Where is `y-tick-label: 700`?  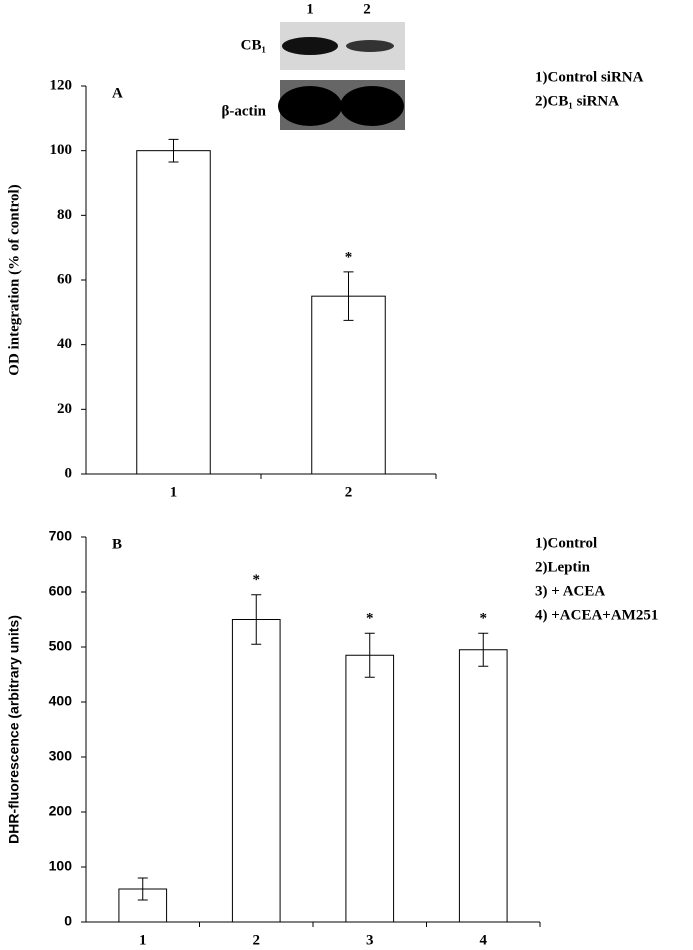
y-tick-label: 700 is located at coordinates (61, 536).